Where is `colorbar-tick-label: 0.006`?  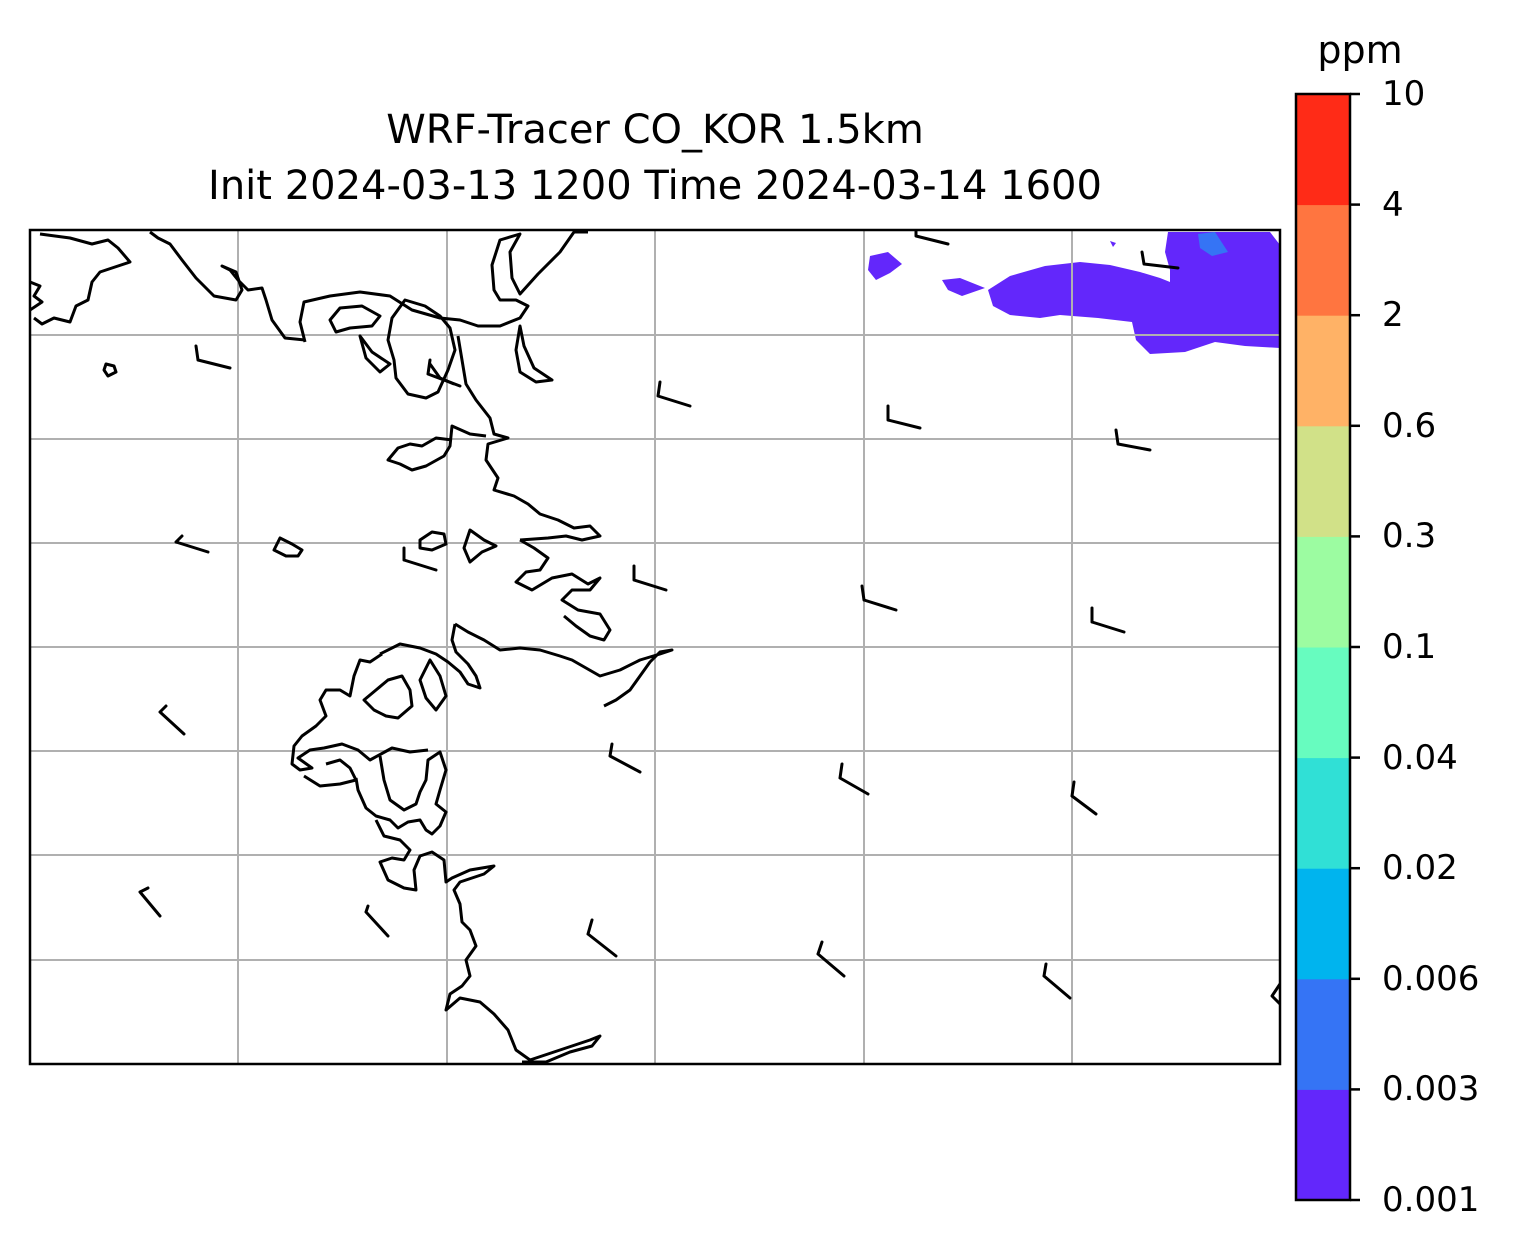
colorbar-tick-label: 0.006 is located at coordinates (1431, 978).